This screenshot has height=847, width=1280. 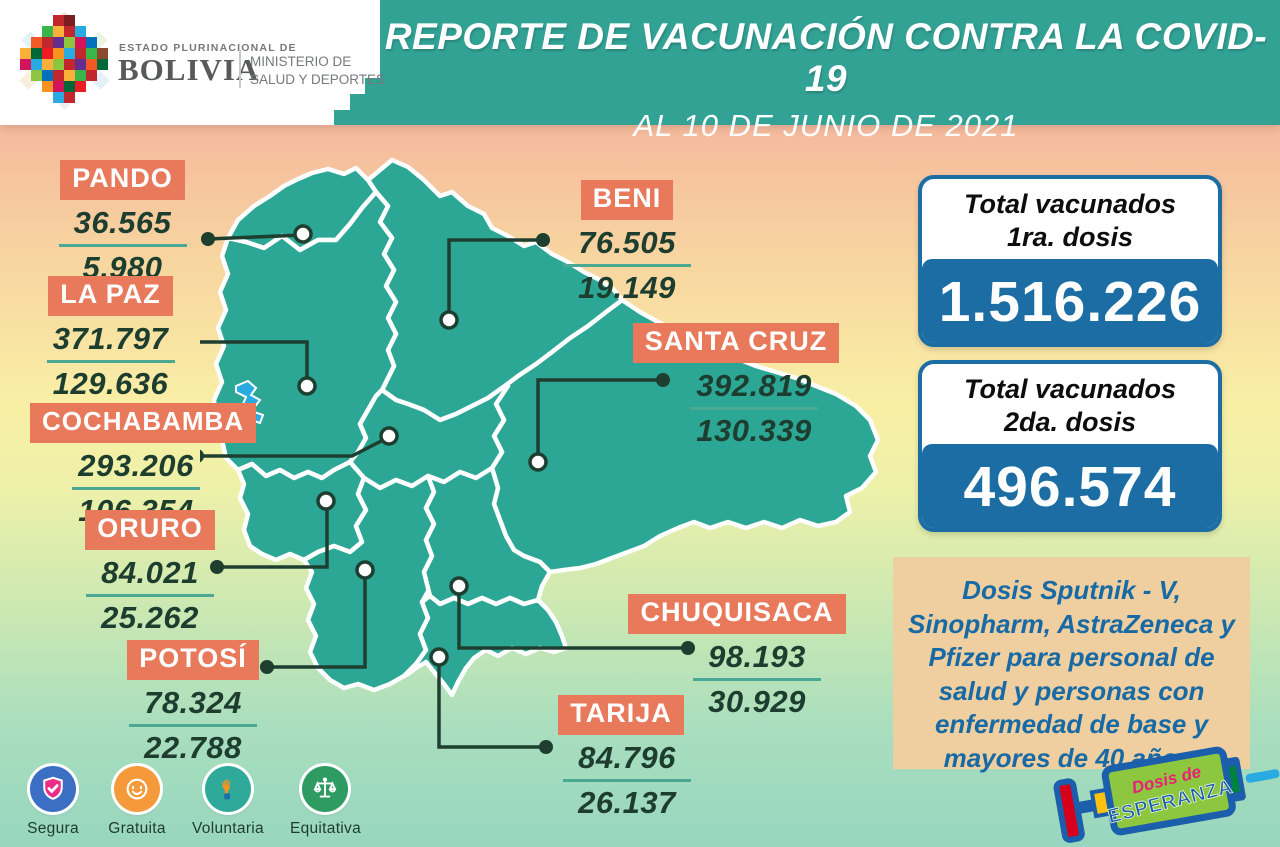 I want to click on dept-name-badge: BENI, so click(x=627, y=200).